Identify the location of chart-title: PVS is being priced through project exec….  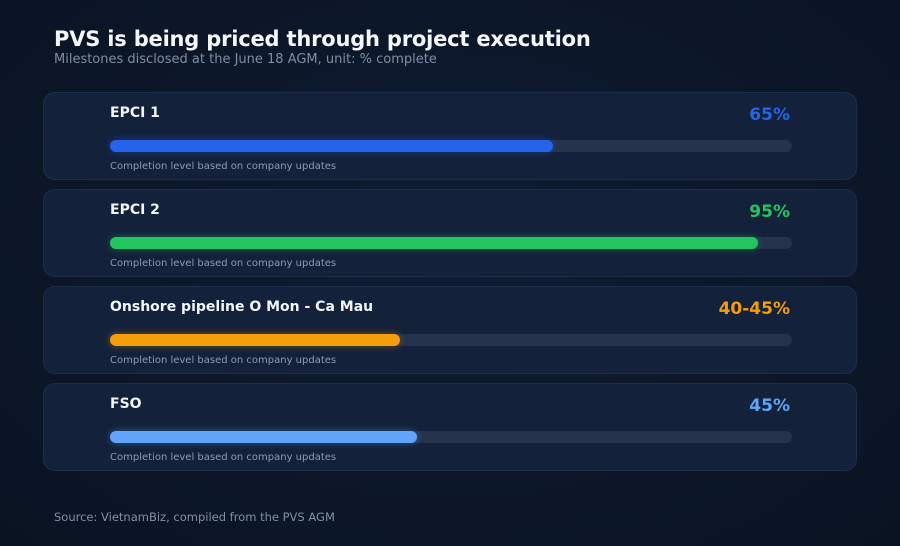
(322, 39).